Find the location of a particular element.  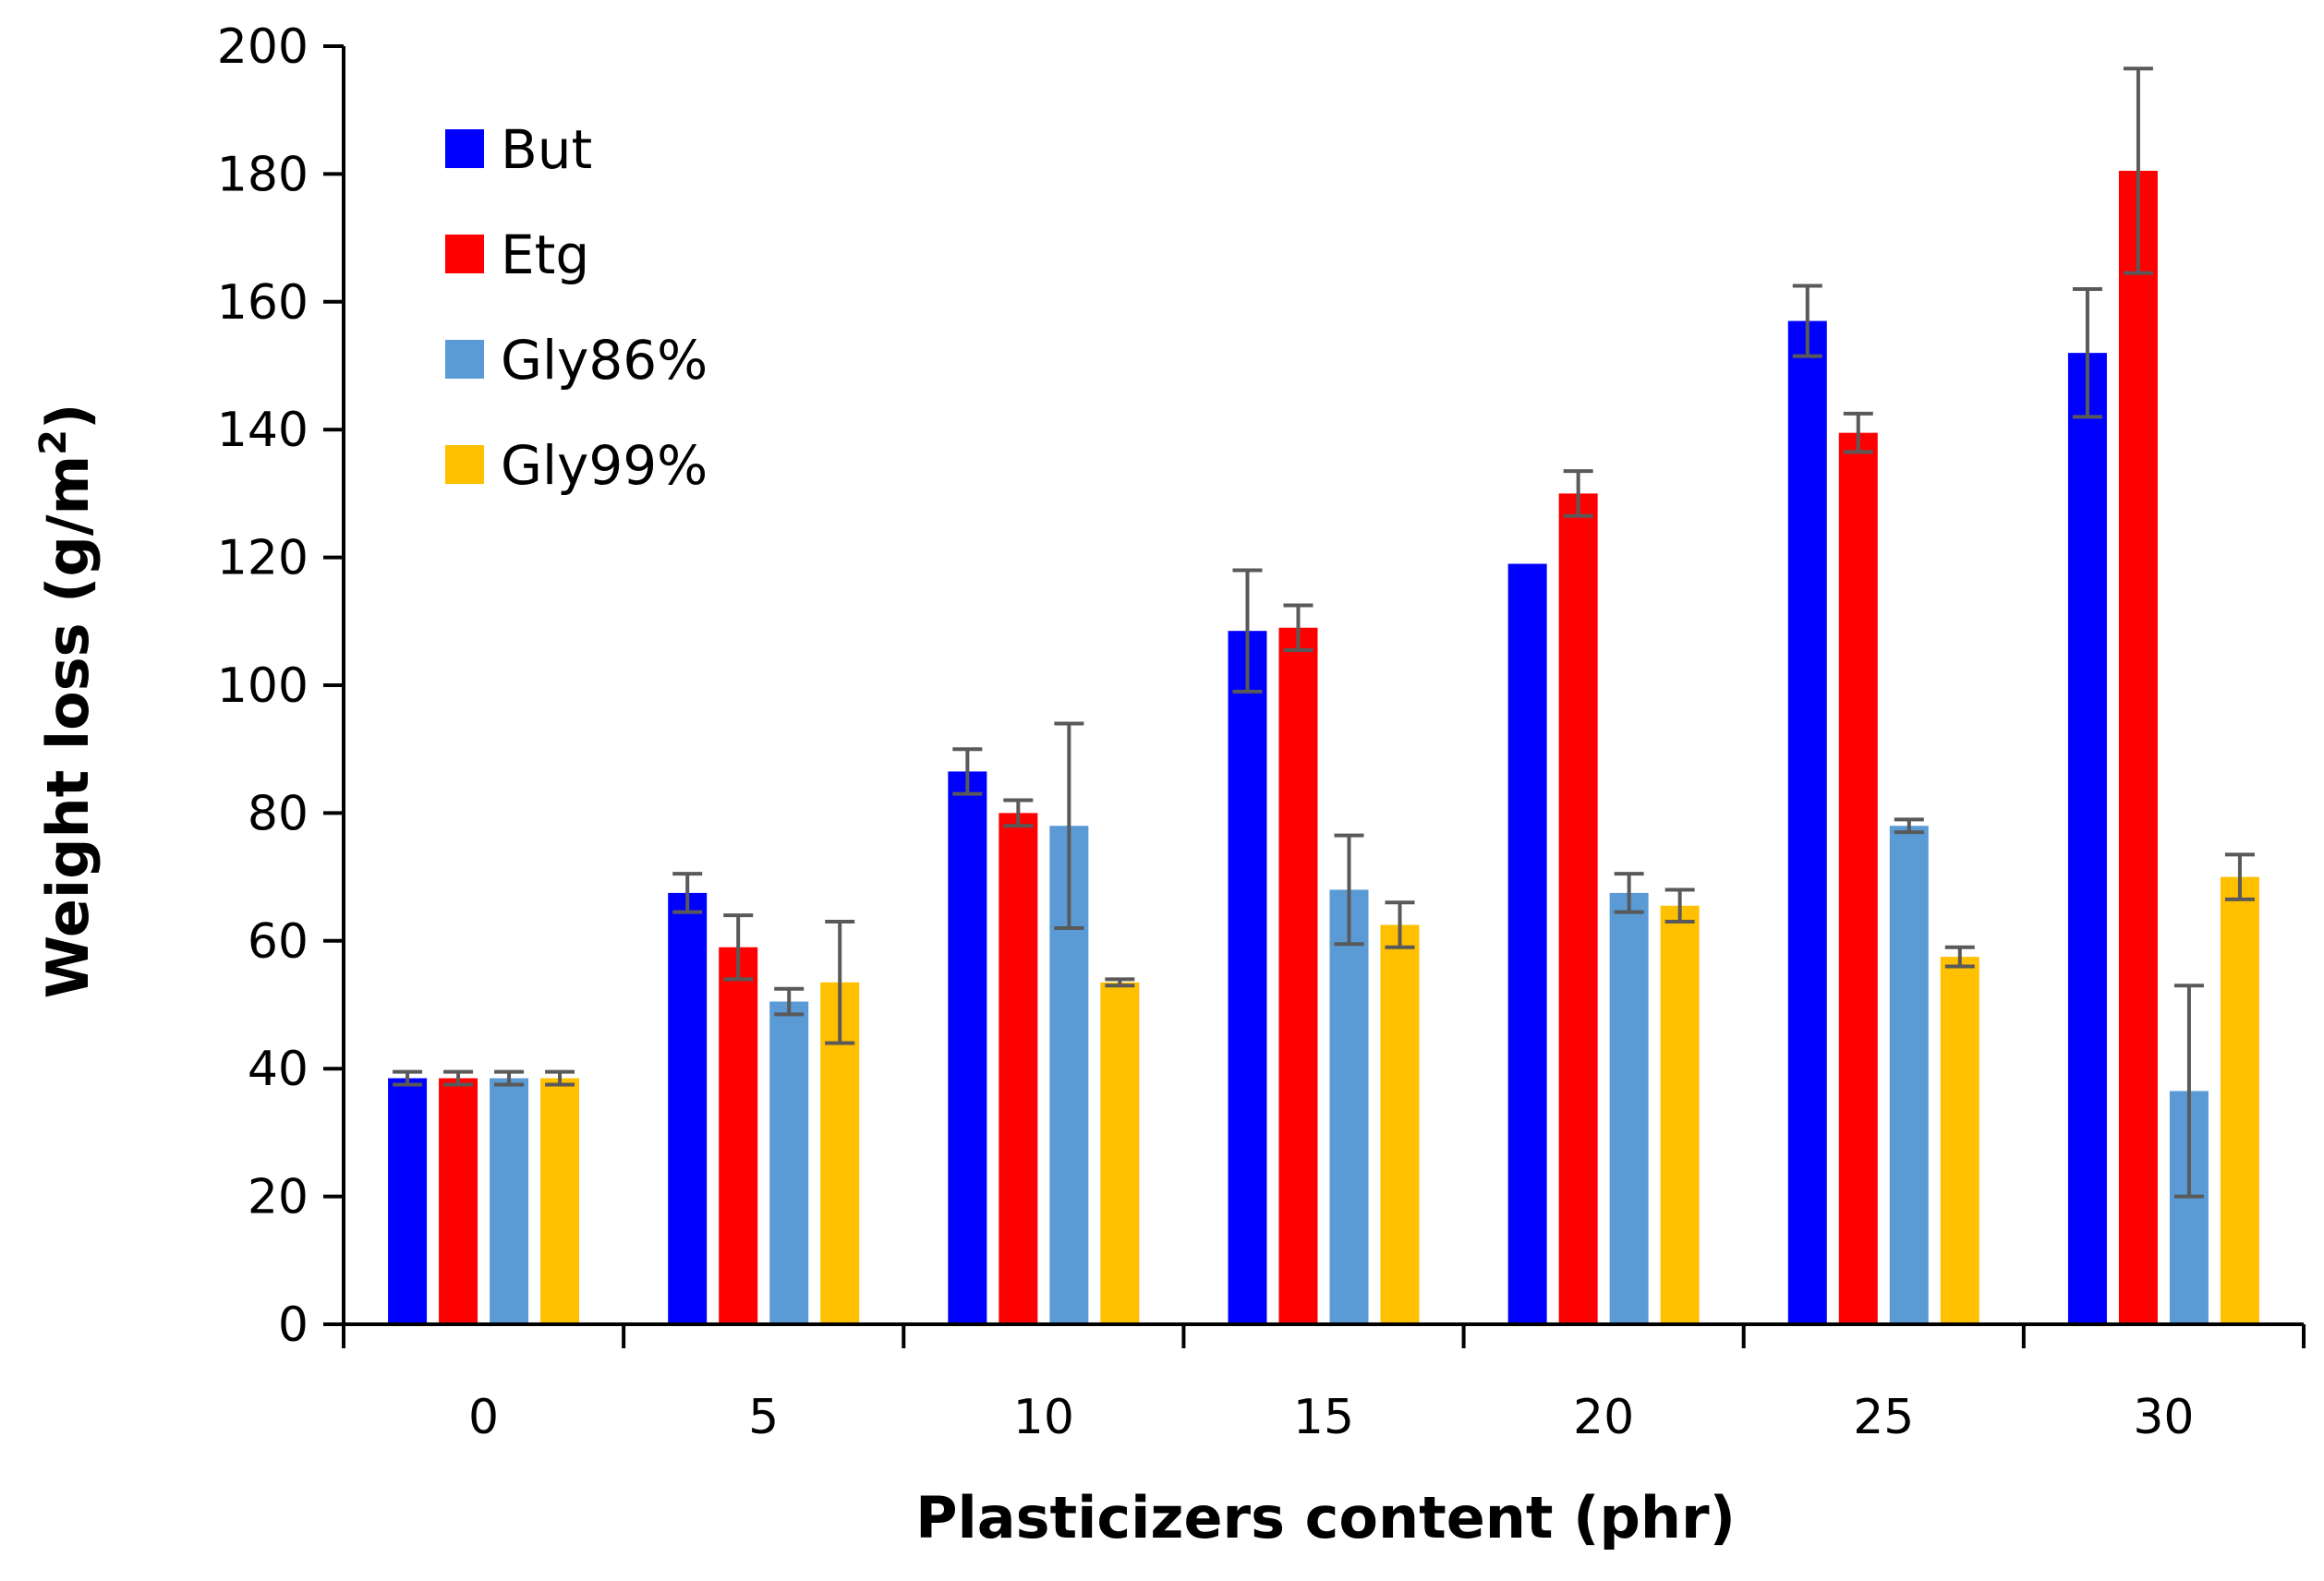

y-axis-title: Weight loss (g/m2) is located at coordinates (67, 701).